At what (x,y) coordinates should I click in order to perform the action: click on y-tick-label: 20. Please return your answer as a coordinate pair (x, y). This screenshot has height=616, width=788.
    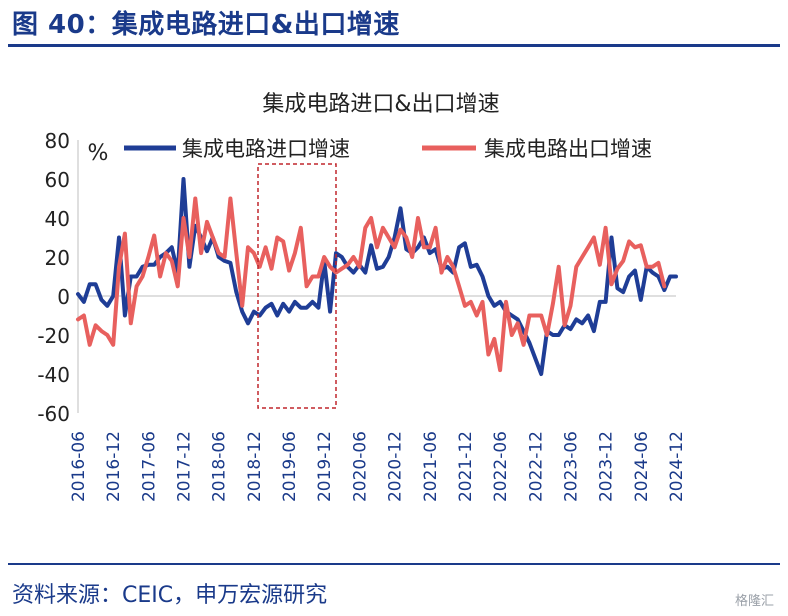
    Looking at the image, I should click on (57, 258).